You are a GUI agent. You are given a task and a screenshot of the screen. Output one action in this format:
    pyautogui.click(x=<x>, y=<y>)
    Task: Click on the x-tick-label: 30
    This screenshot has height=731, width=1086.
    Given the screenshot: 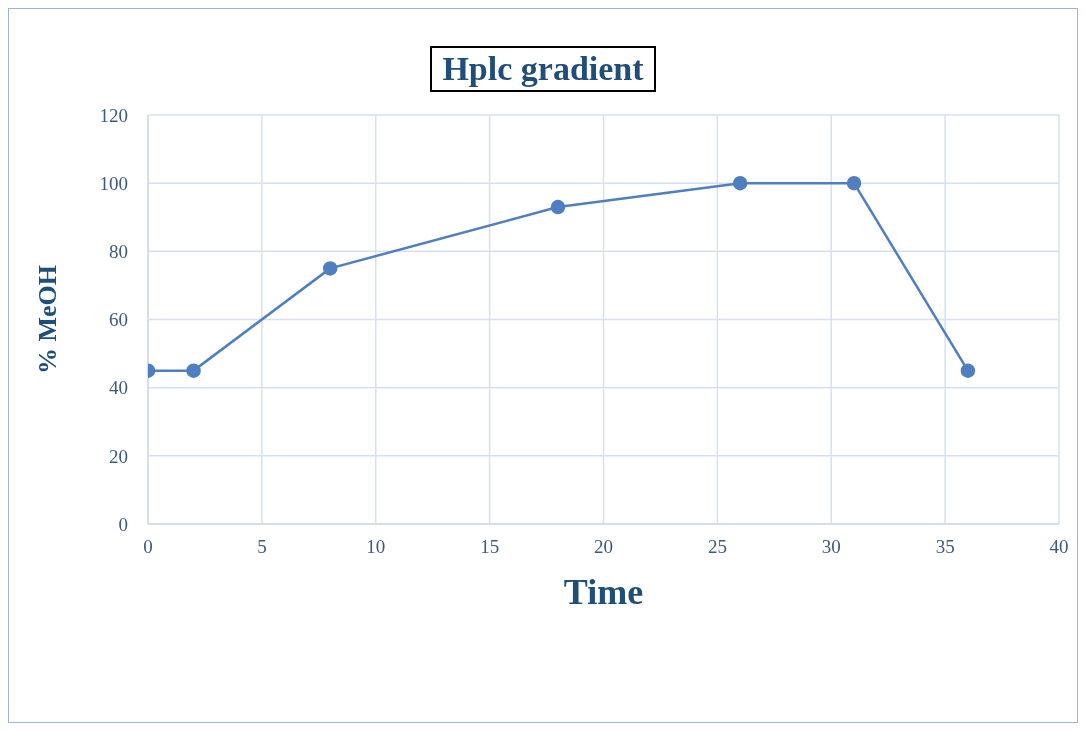 What is the action you would take?
    pyautogui.click(x=831, y=547)
    